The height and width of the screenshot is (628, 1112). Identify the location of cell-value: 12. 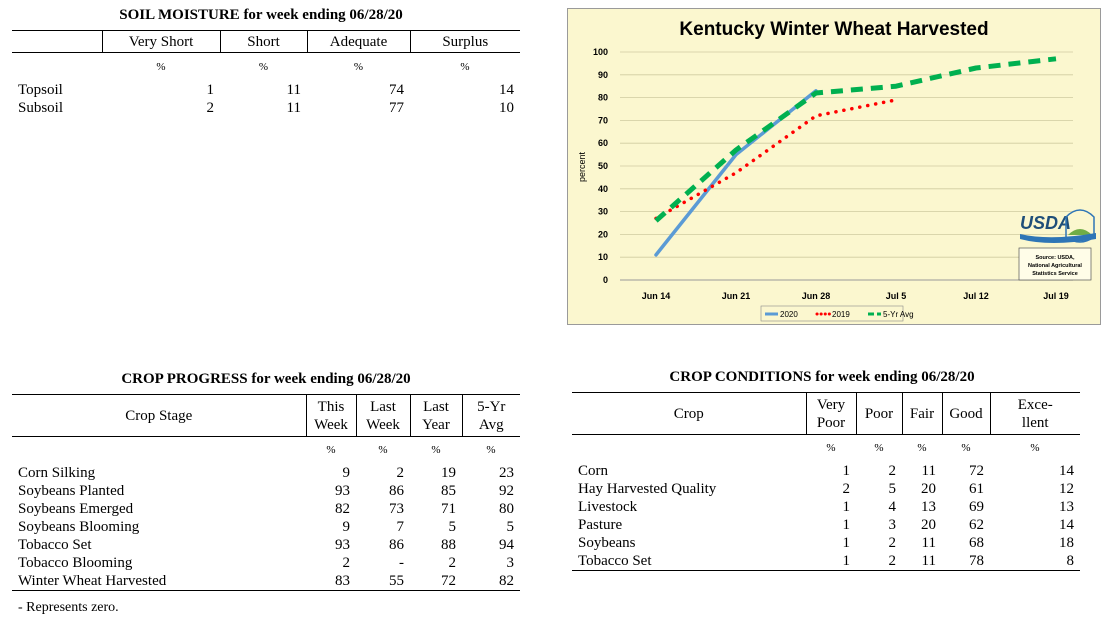
(1066, 488).